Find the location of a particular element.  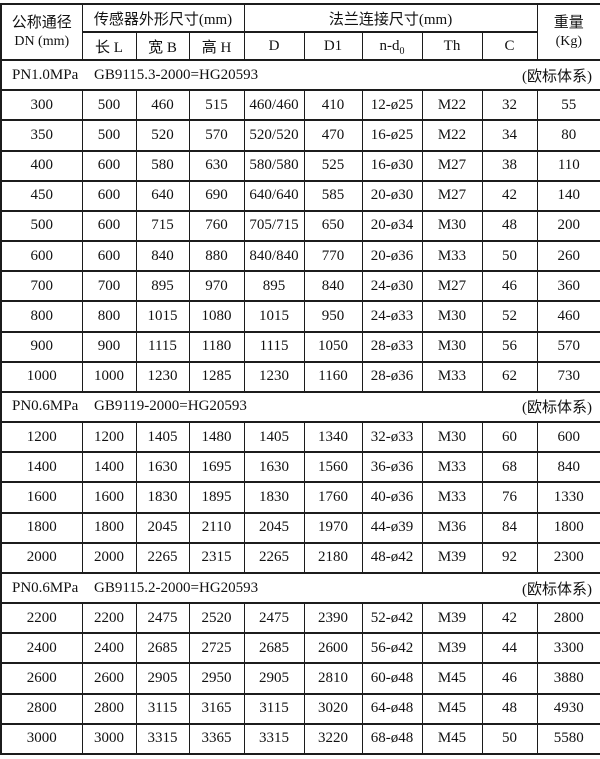

header-flange-group: 法兰连接尺寸(mm) is located at coordinates (390, 18).